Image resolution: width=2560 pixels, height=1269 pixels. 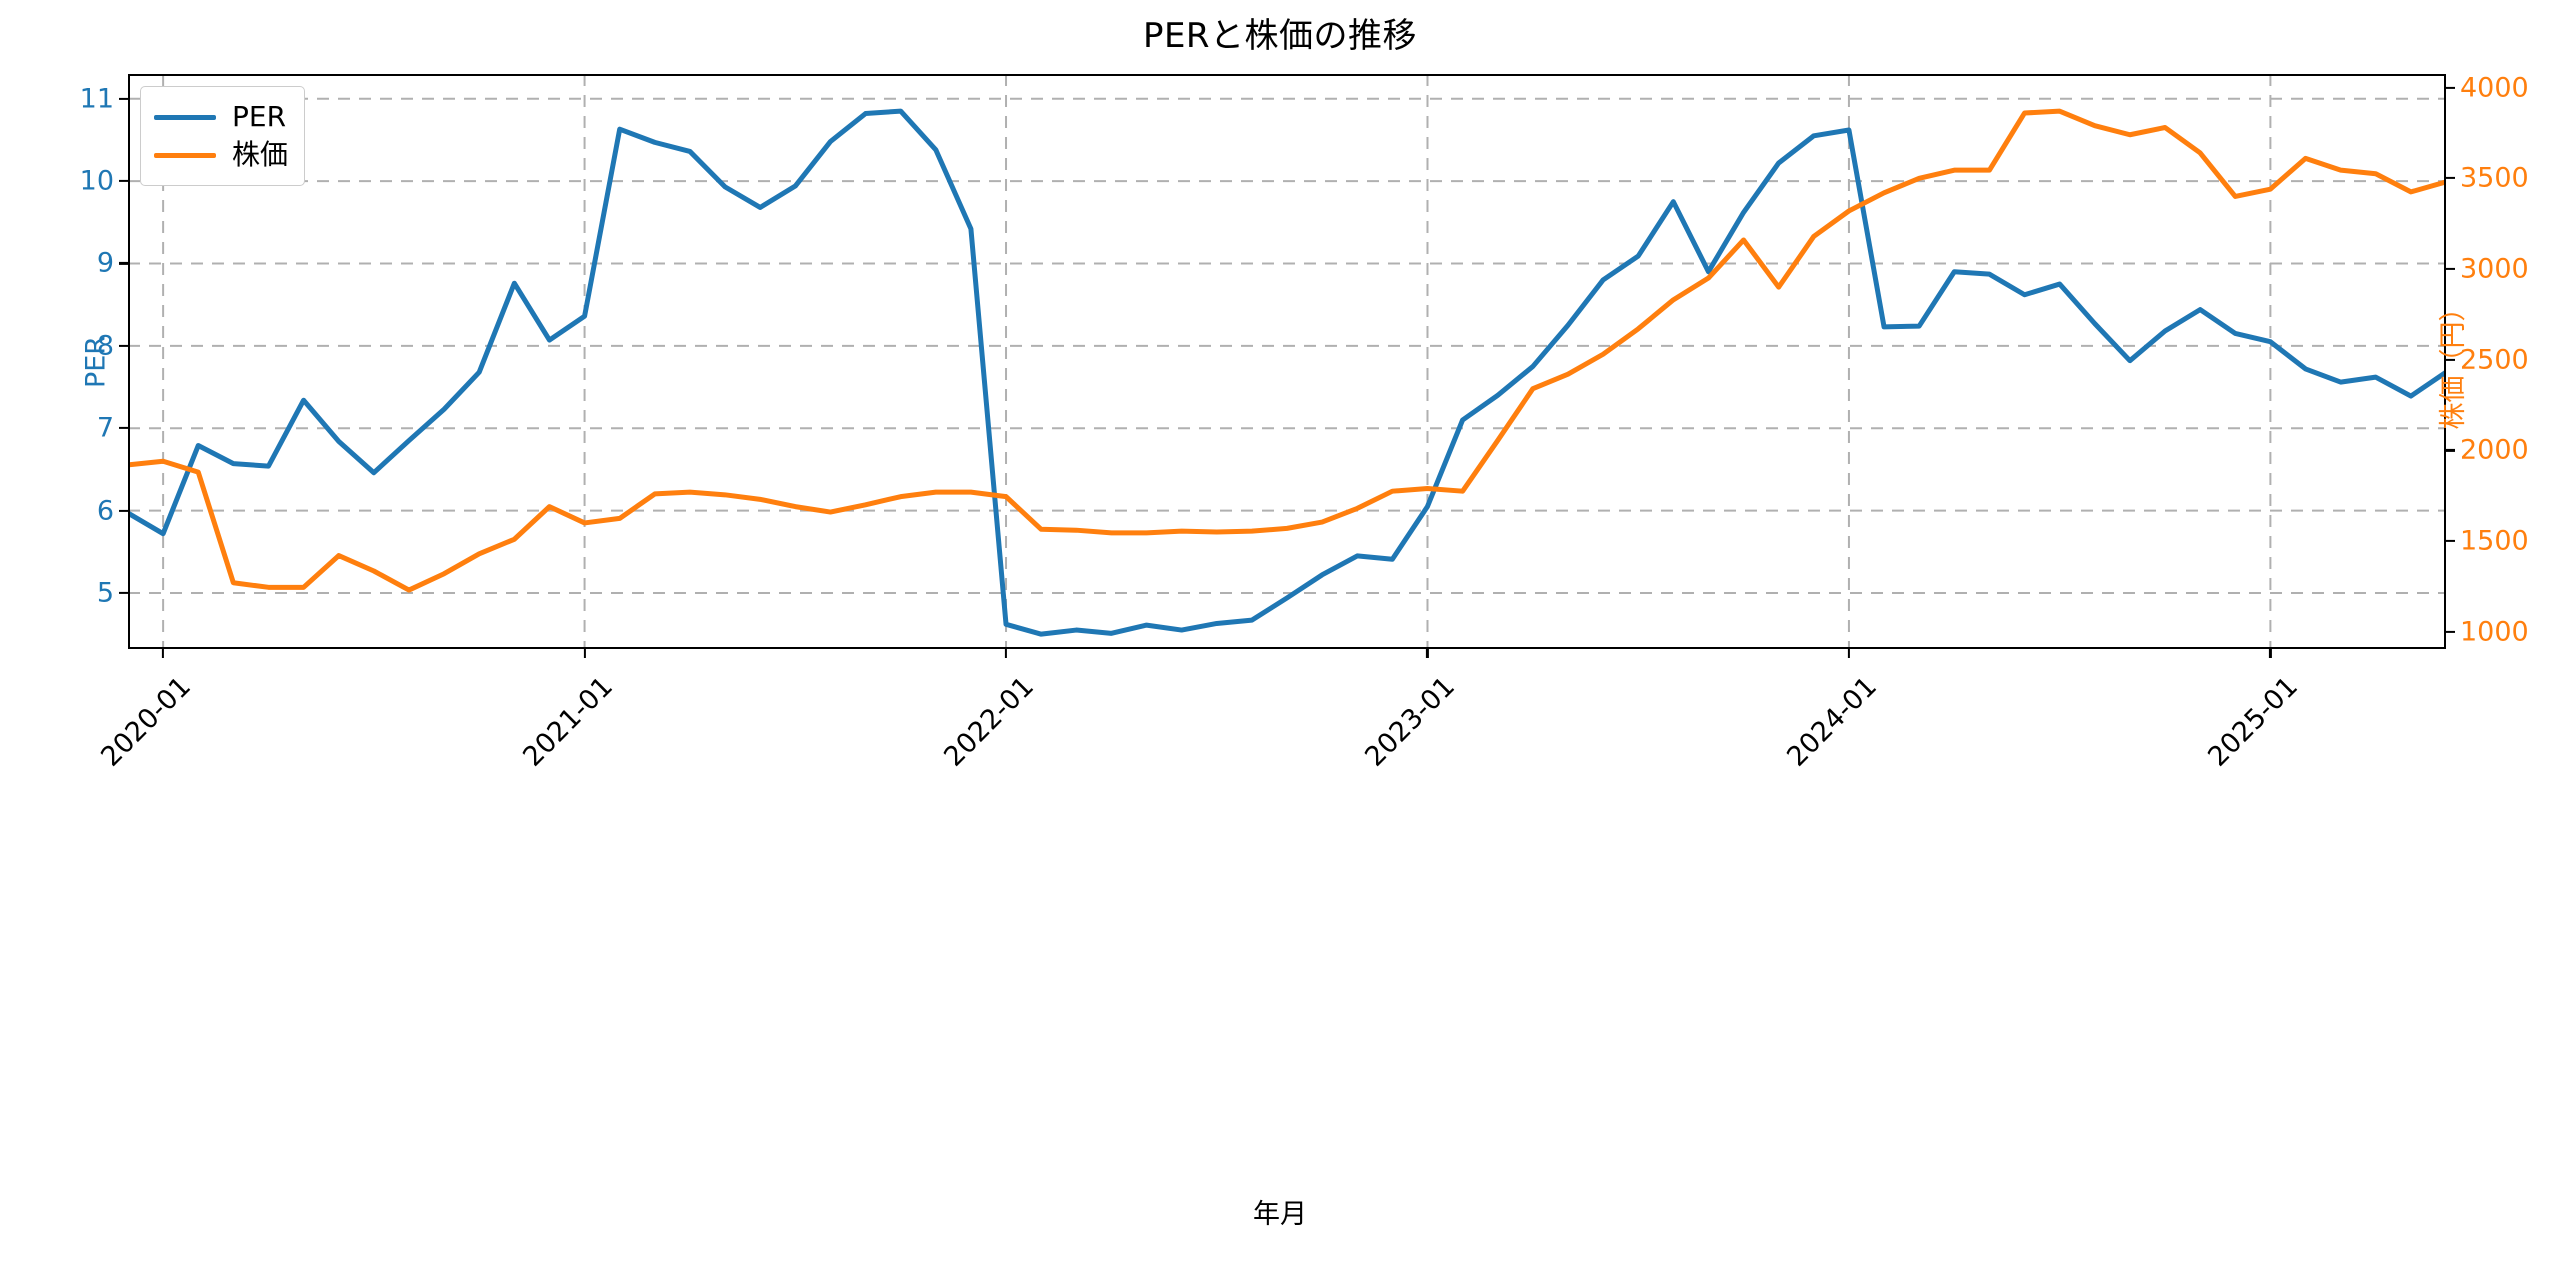 I want to click on y-tick-label-left: 10, so click(x=96, y=181).